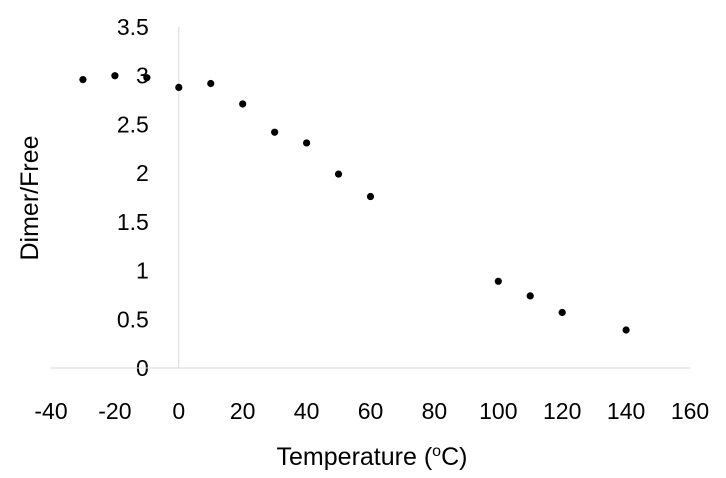 The width and height of the screenshot is (726, 478). What do you see at coordinates (114, 411) in the screenshot?
I see `x-tick-label: -20` at bounding box center [114, 411].